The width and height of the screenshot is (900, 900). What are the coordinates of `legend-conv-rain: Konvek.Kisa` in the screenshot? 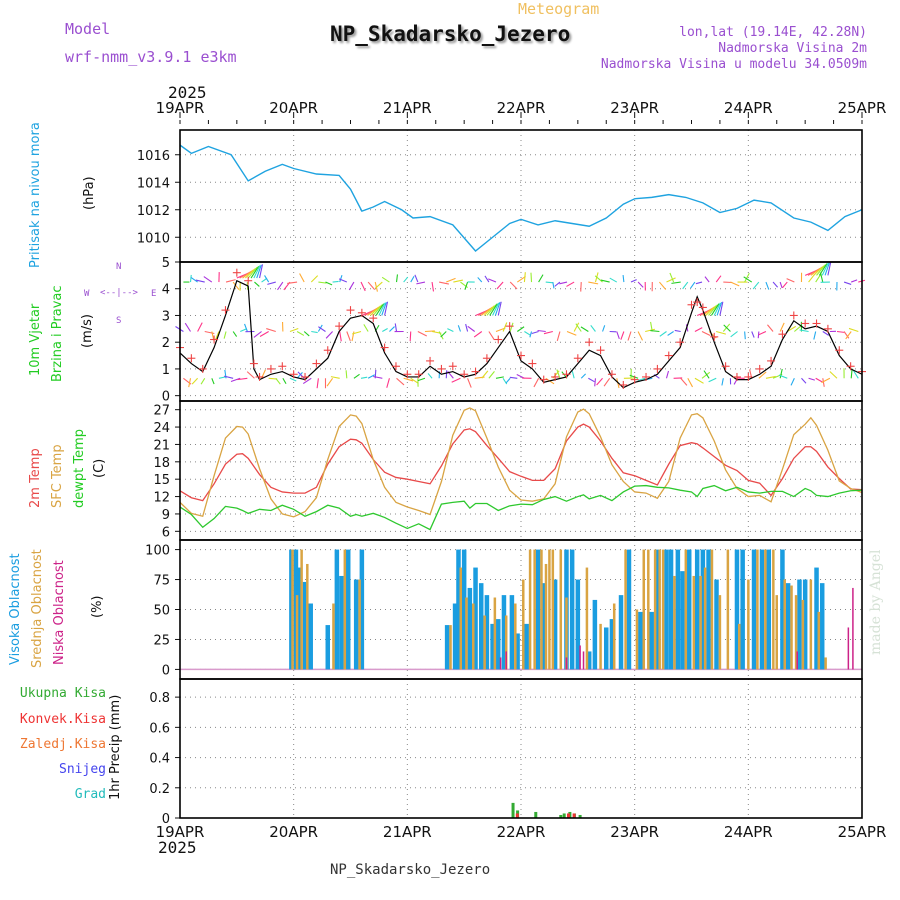 It's located at (62, 719).